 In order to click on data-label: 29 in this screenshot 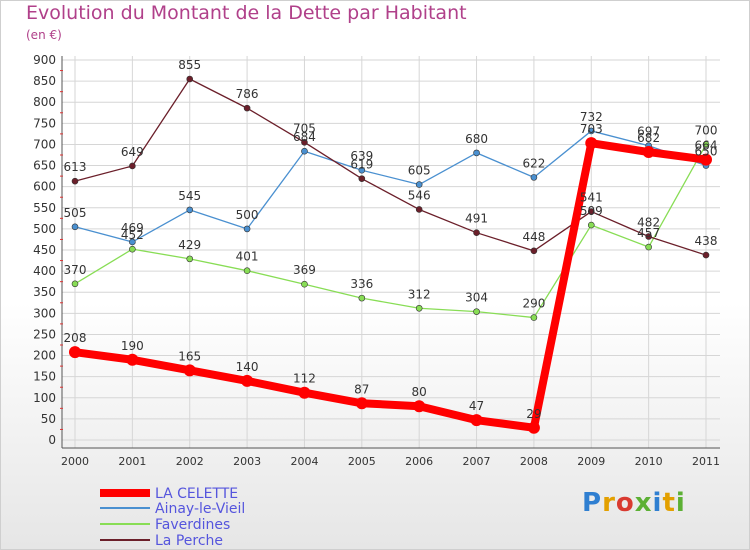, I will do `click(533, 414)`.